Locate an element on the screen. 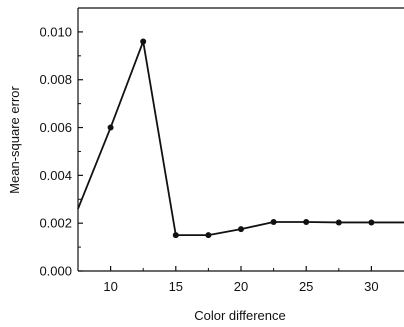 The width and height of the screenshot is (404, 327). x-tick-label: 10 is located at coordinates (110, 286).